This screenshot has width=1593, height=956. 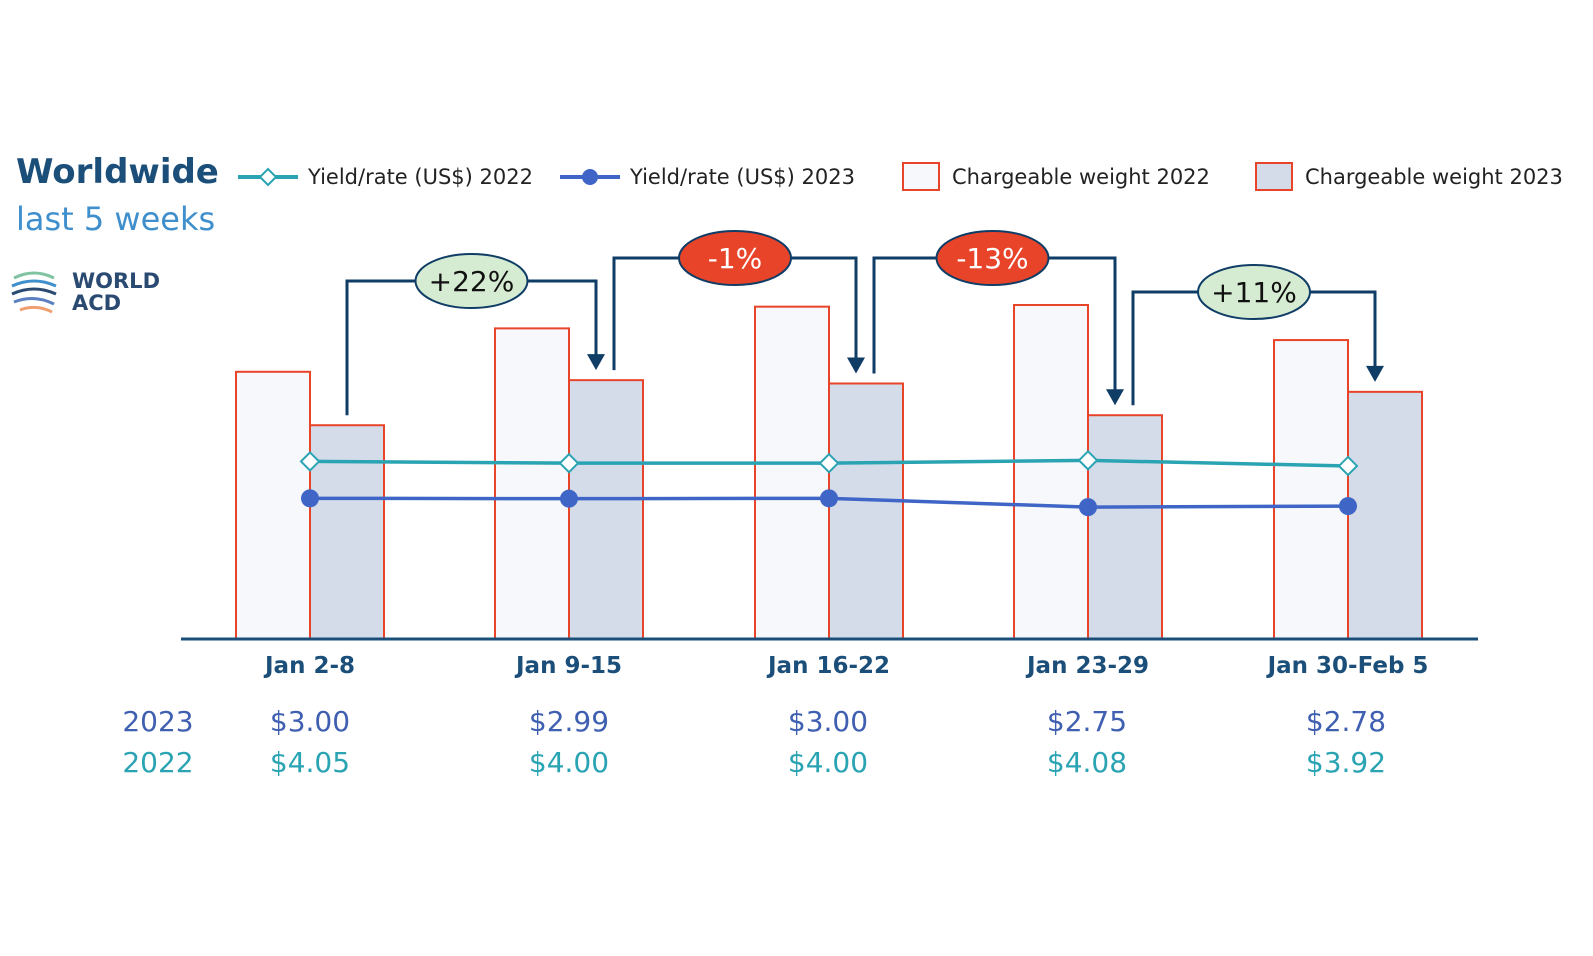 I want to click on change-badge-label: +22%, so click(x=472, y=281).